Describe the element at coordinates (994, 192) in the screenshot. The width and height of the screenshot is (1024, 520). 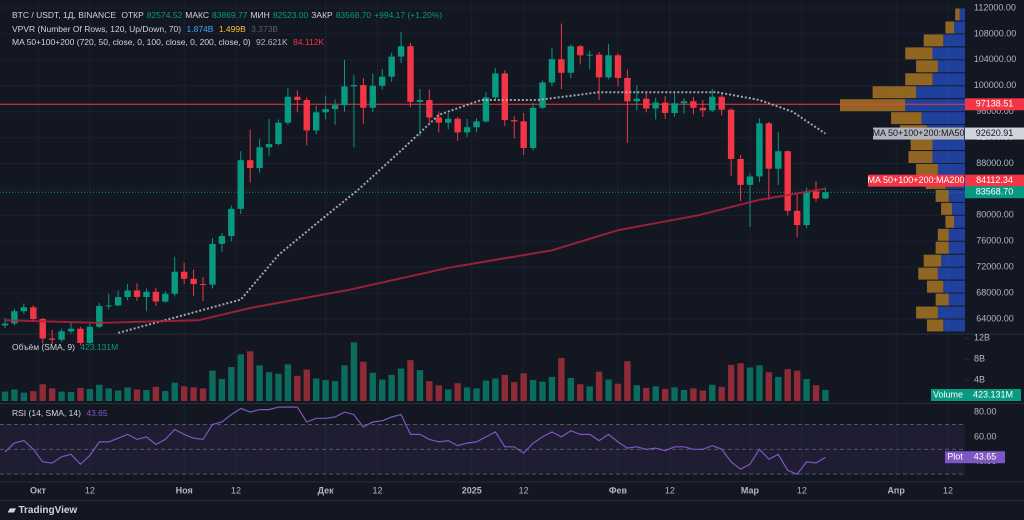
I see `last-price-label-box` at that location.